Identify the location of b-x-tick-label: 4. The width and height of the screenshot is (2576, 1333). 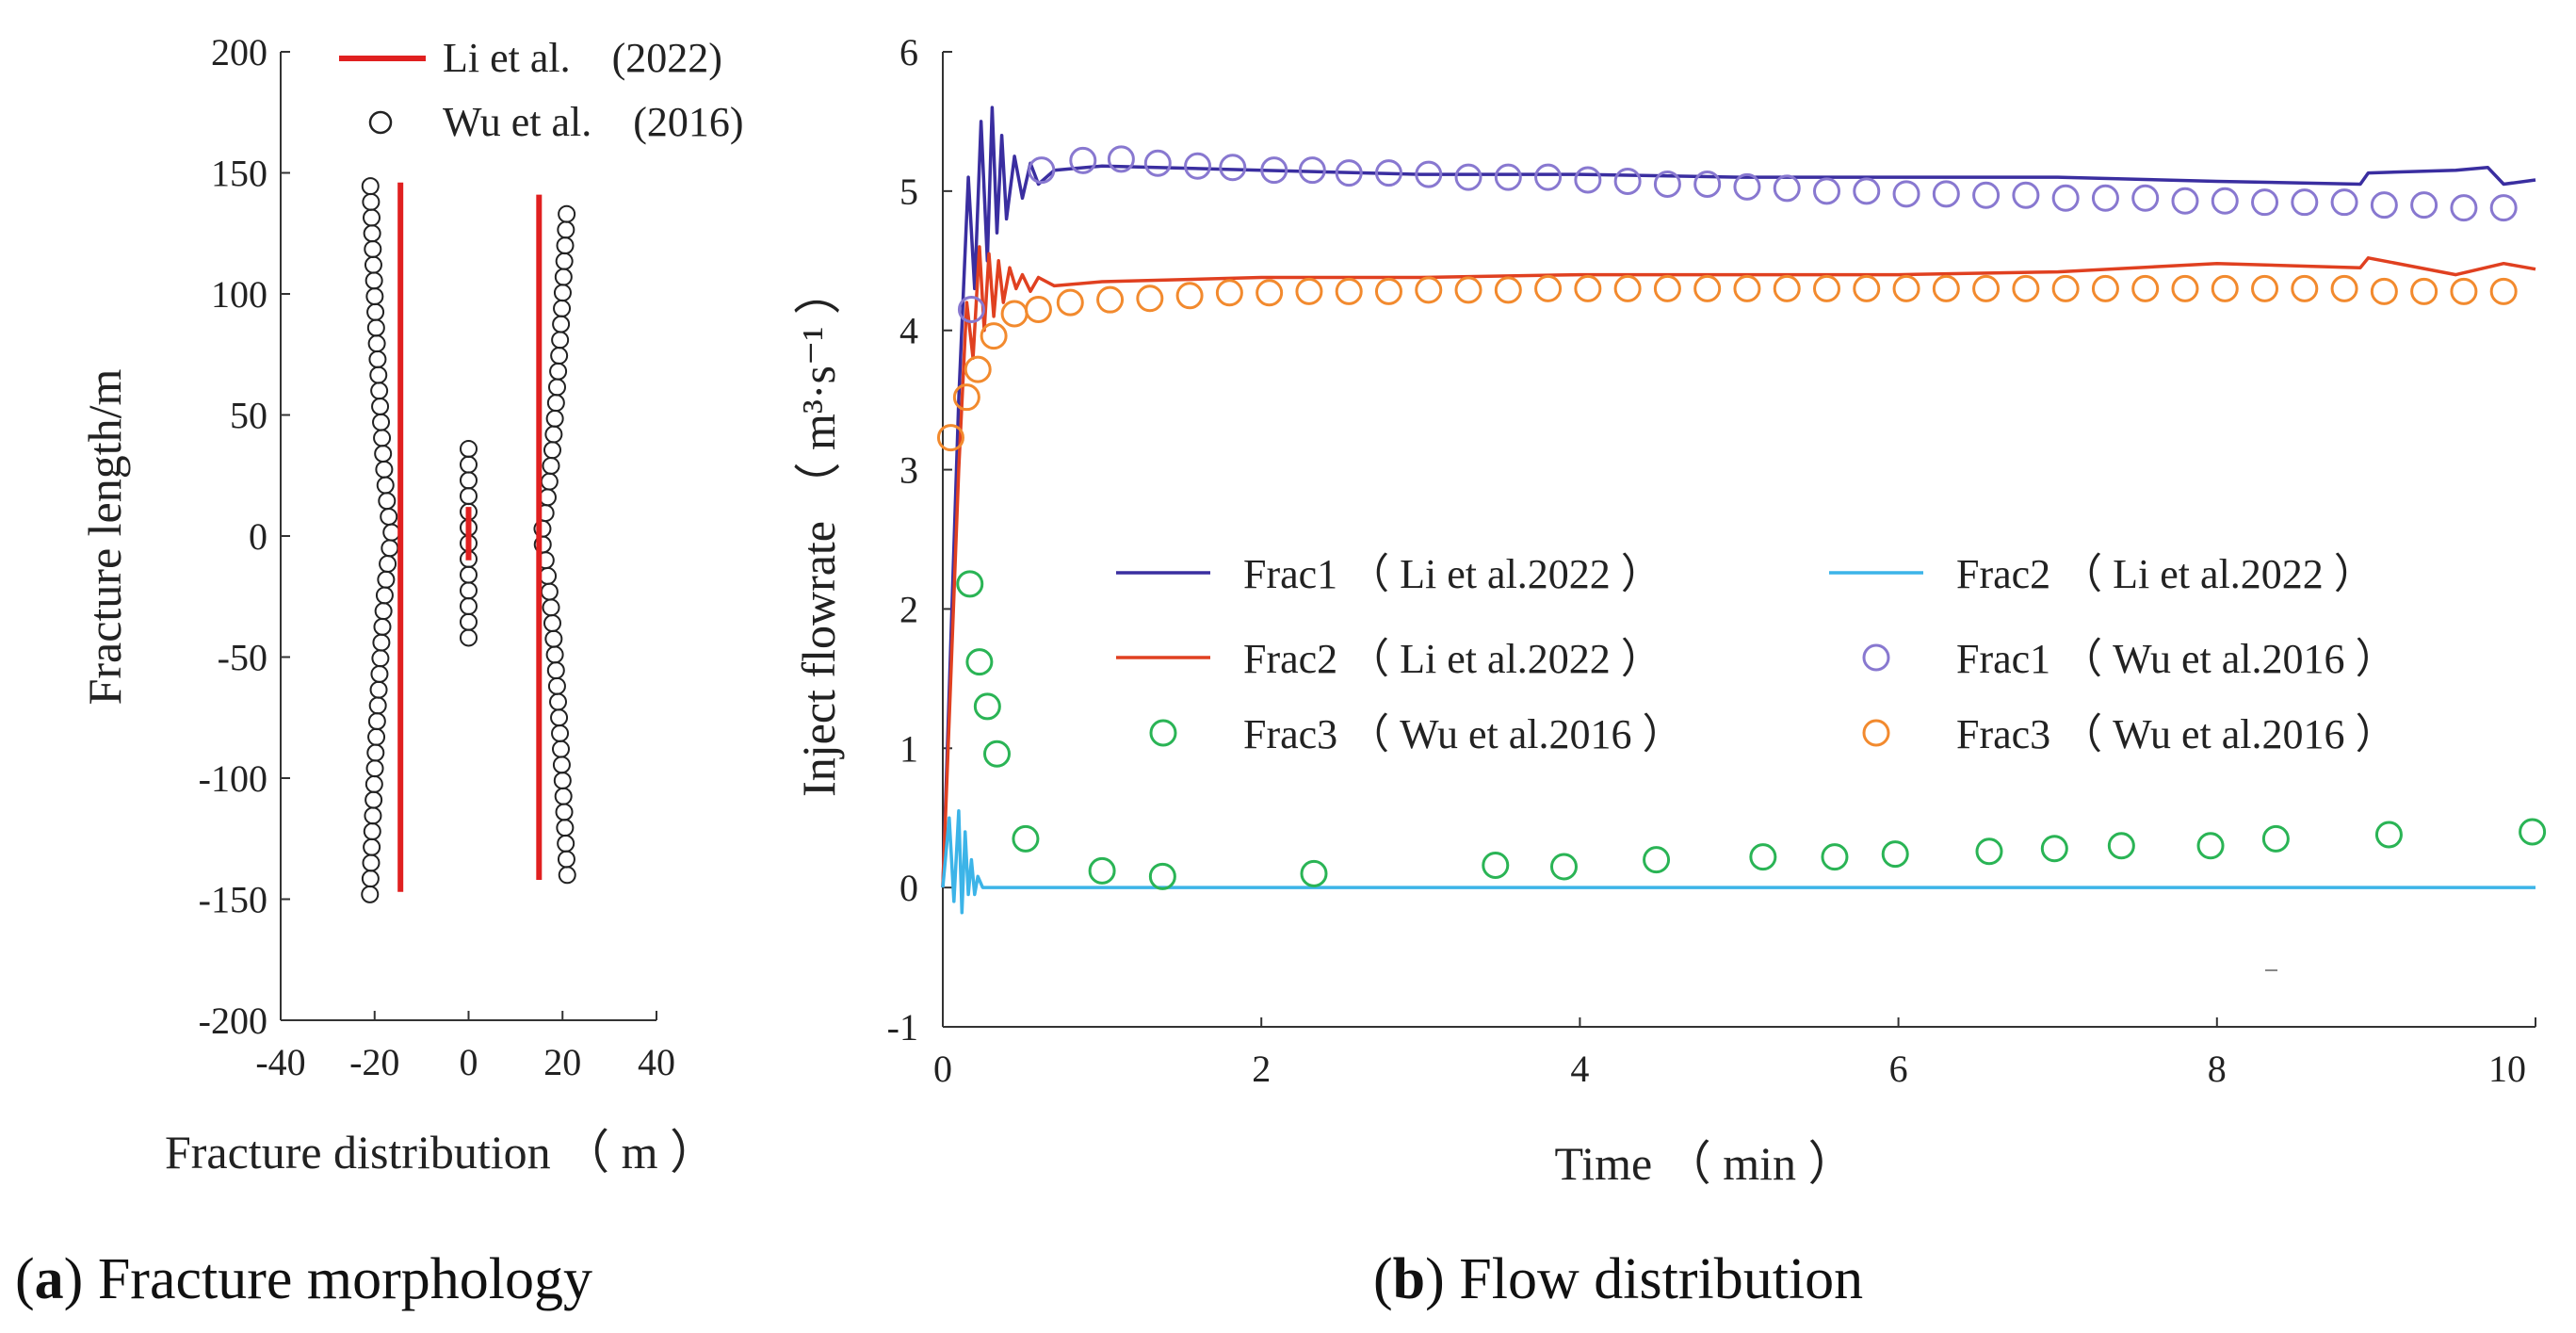
(1579, 1069).